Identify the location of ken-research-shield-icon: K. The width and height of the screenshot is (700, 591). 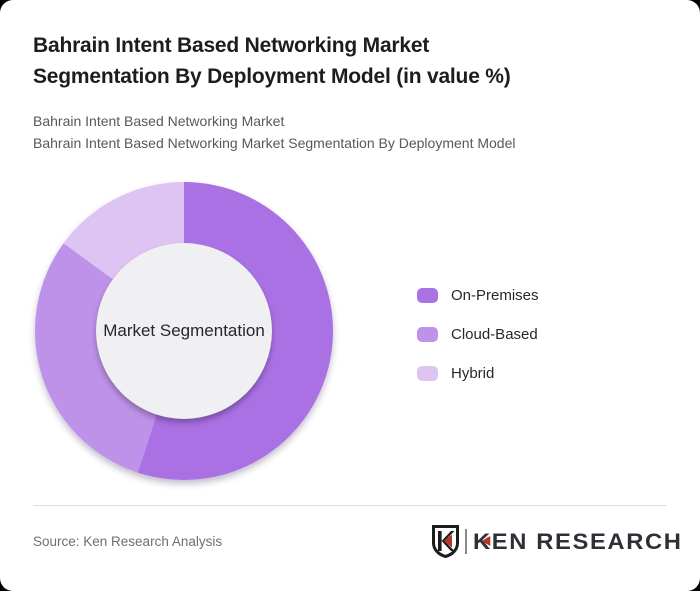
(445, 541).